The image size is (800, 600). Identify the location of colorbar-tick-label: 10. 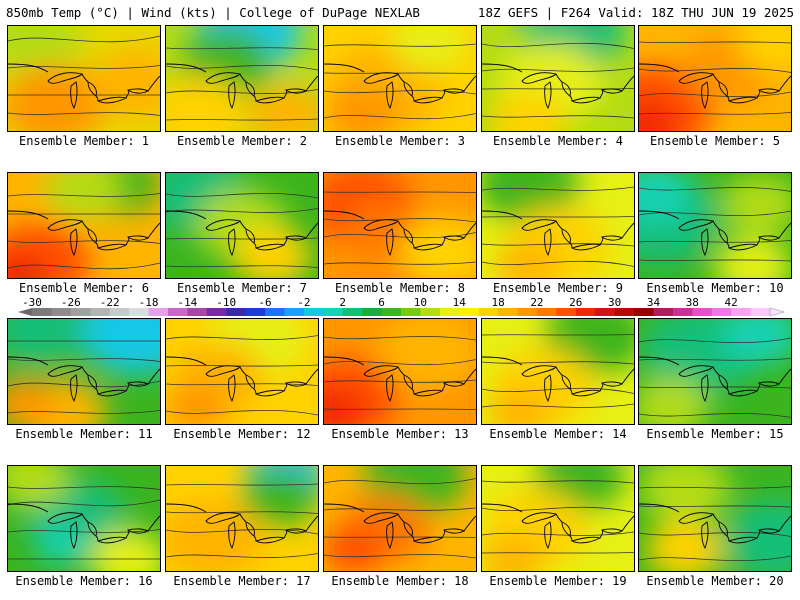
(420, 303).